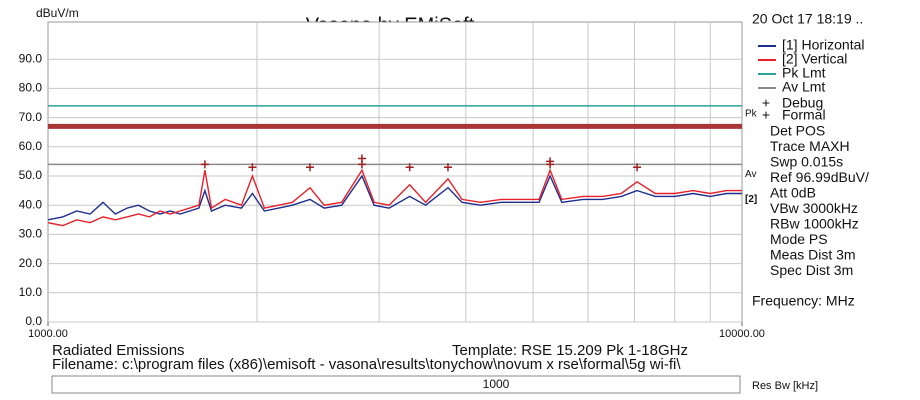  Describe the element at coordinates (31, 146) in the screenshot. I see `y-tick-label: 60.0` at that location.